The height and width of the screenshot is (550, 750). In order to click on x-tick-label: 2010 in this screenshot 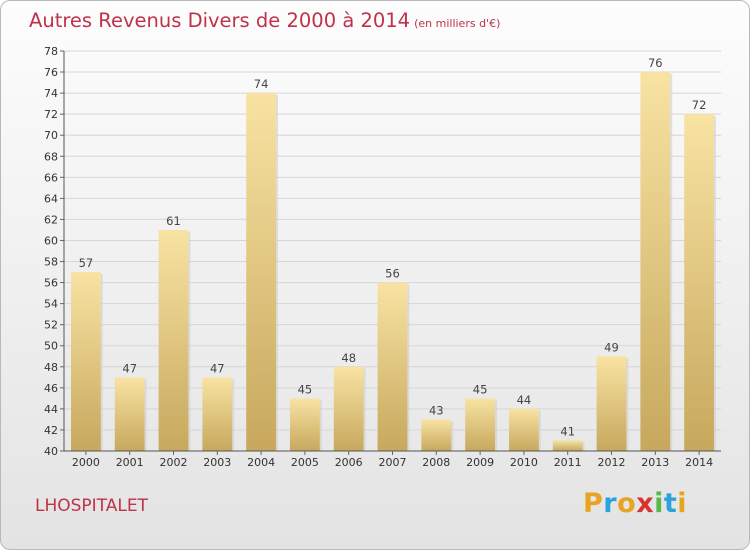, I will do `click(524, 462)`.